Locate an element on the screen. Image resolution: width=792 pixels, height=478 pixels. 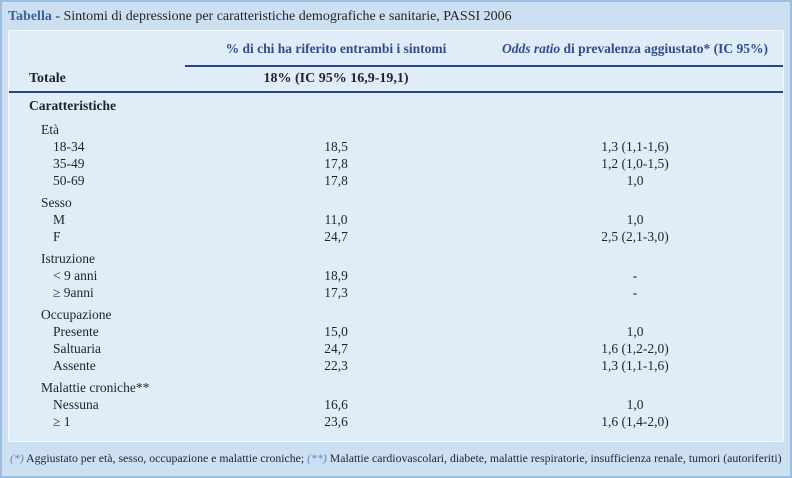
table-row: Occupazione is located at coordinates (396, 314).